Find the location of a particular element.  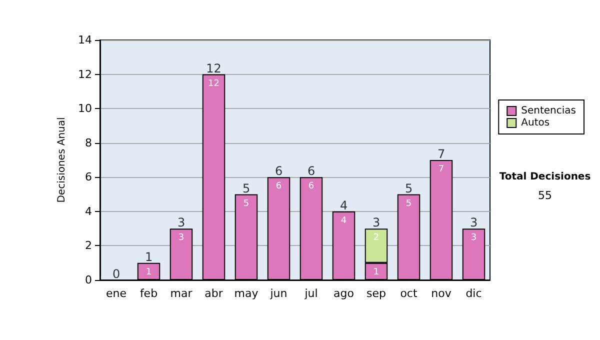

y-axis-title: Decisiones Anual is located at coordinates (62, 160).